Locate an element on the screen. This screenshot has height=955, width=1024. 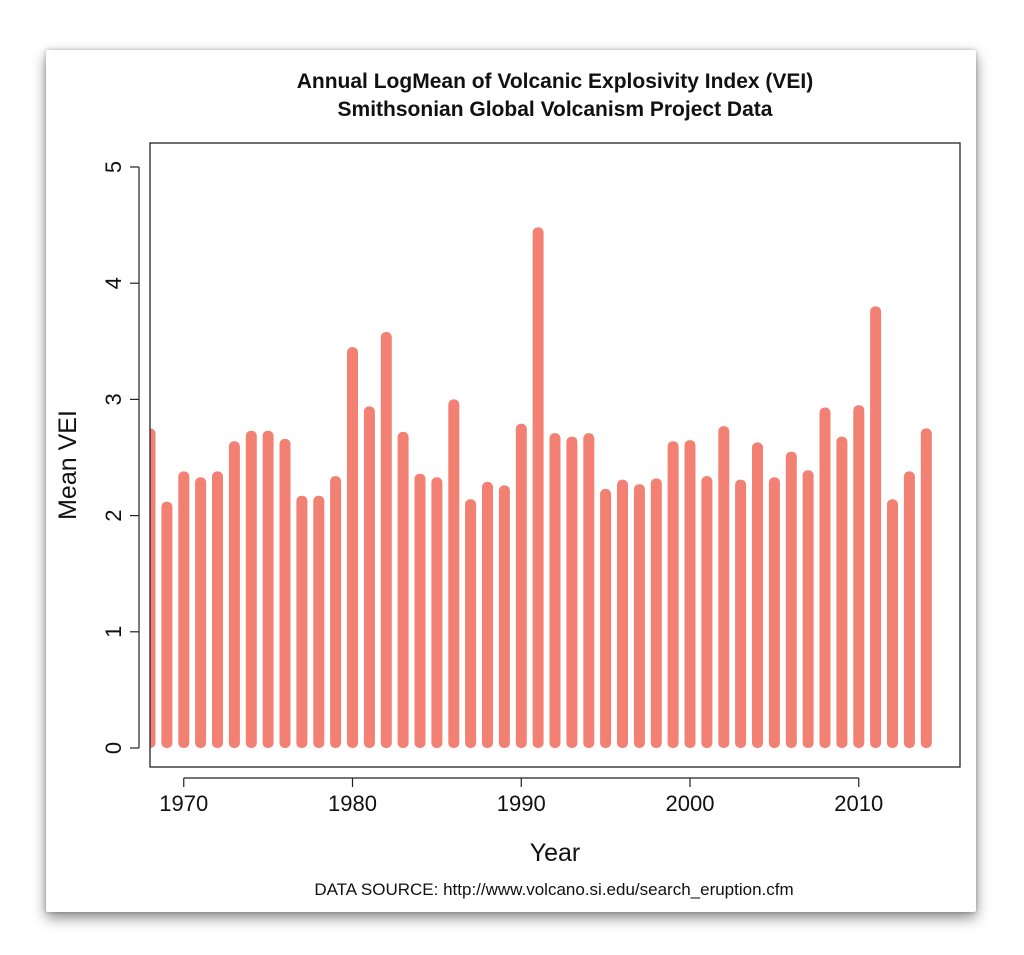
bar-2013 is located at coordinates (909, 609).